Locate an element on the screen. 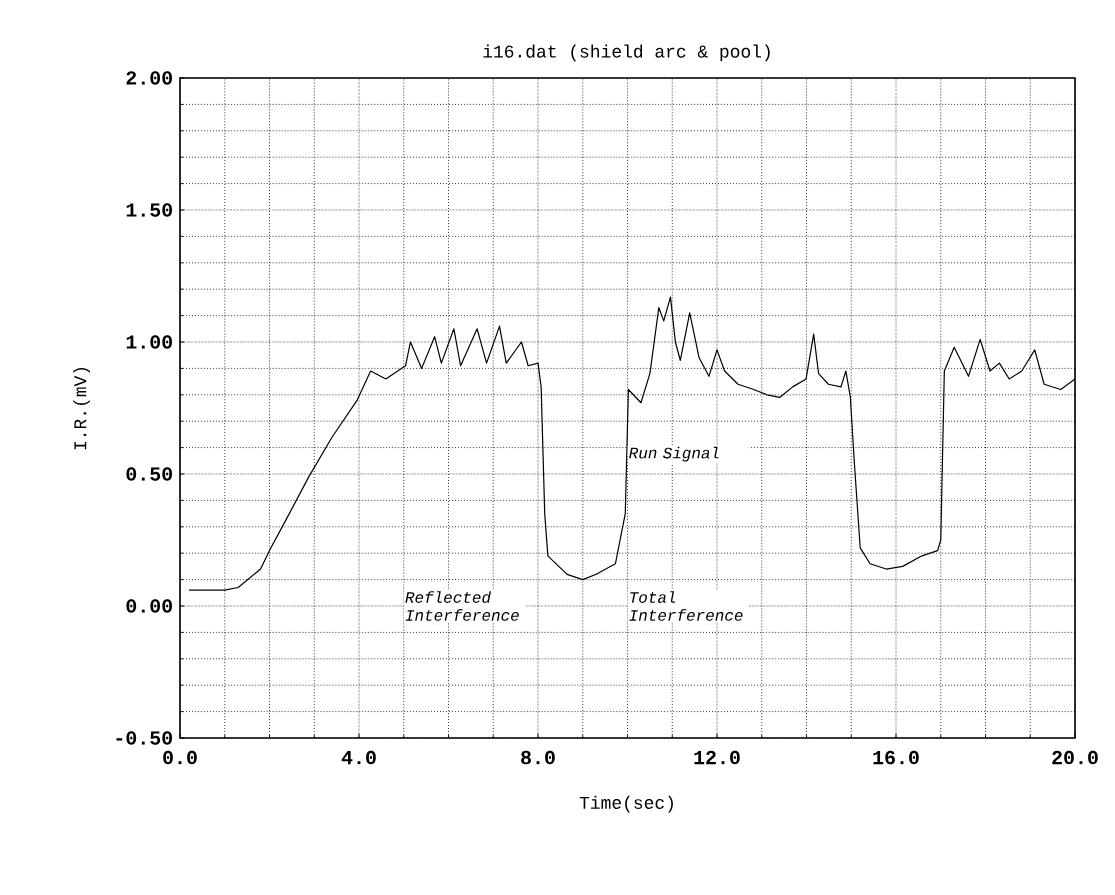 The width and height of the screenshot is (1115, 895). y-tick-label: 2.00 is located at coordinates (149, 78).